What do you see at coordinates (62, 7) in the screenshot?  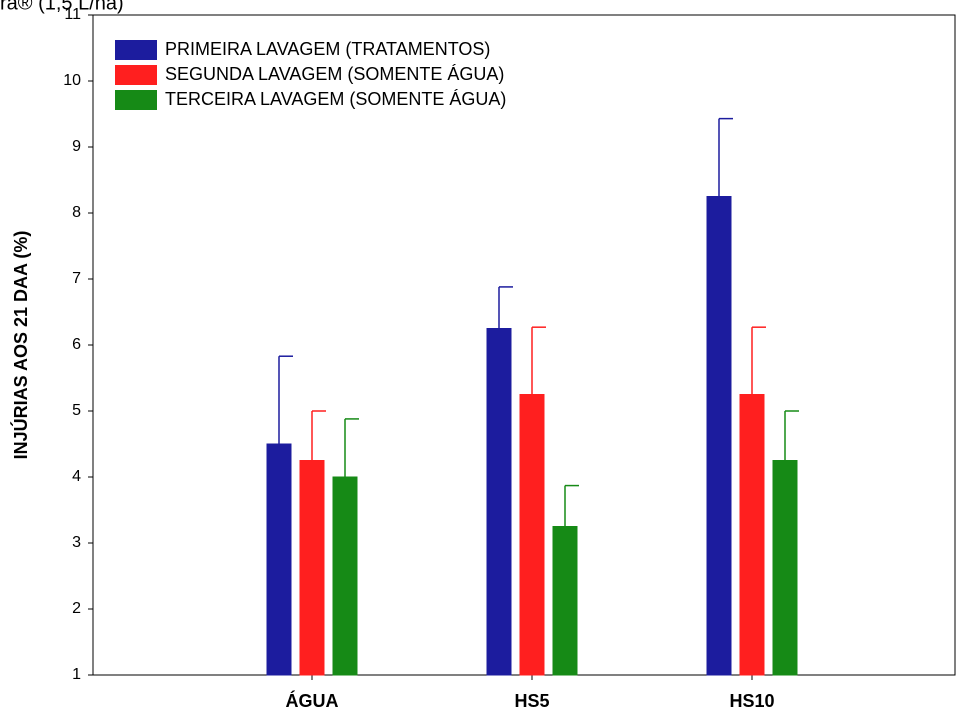 I see `chart-title: ra® (1,5 L/ha)` at bounding box center [62, 7].